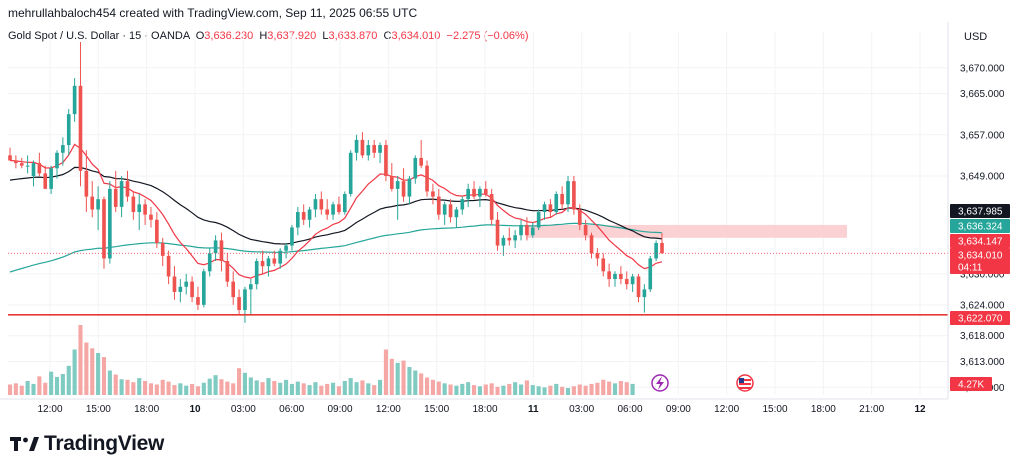 The width and height of the screenshot is (1024, 471). I want to click on flag-canton, so click(741, 380).